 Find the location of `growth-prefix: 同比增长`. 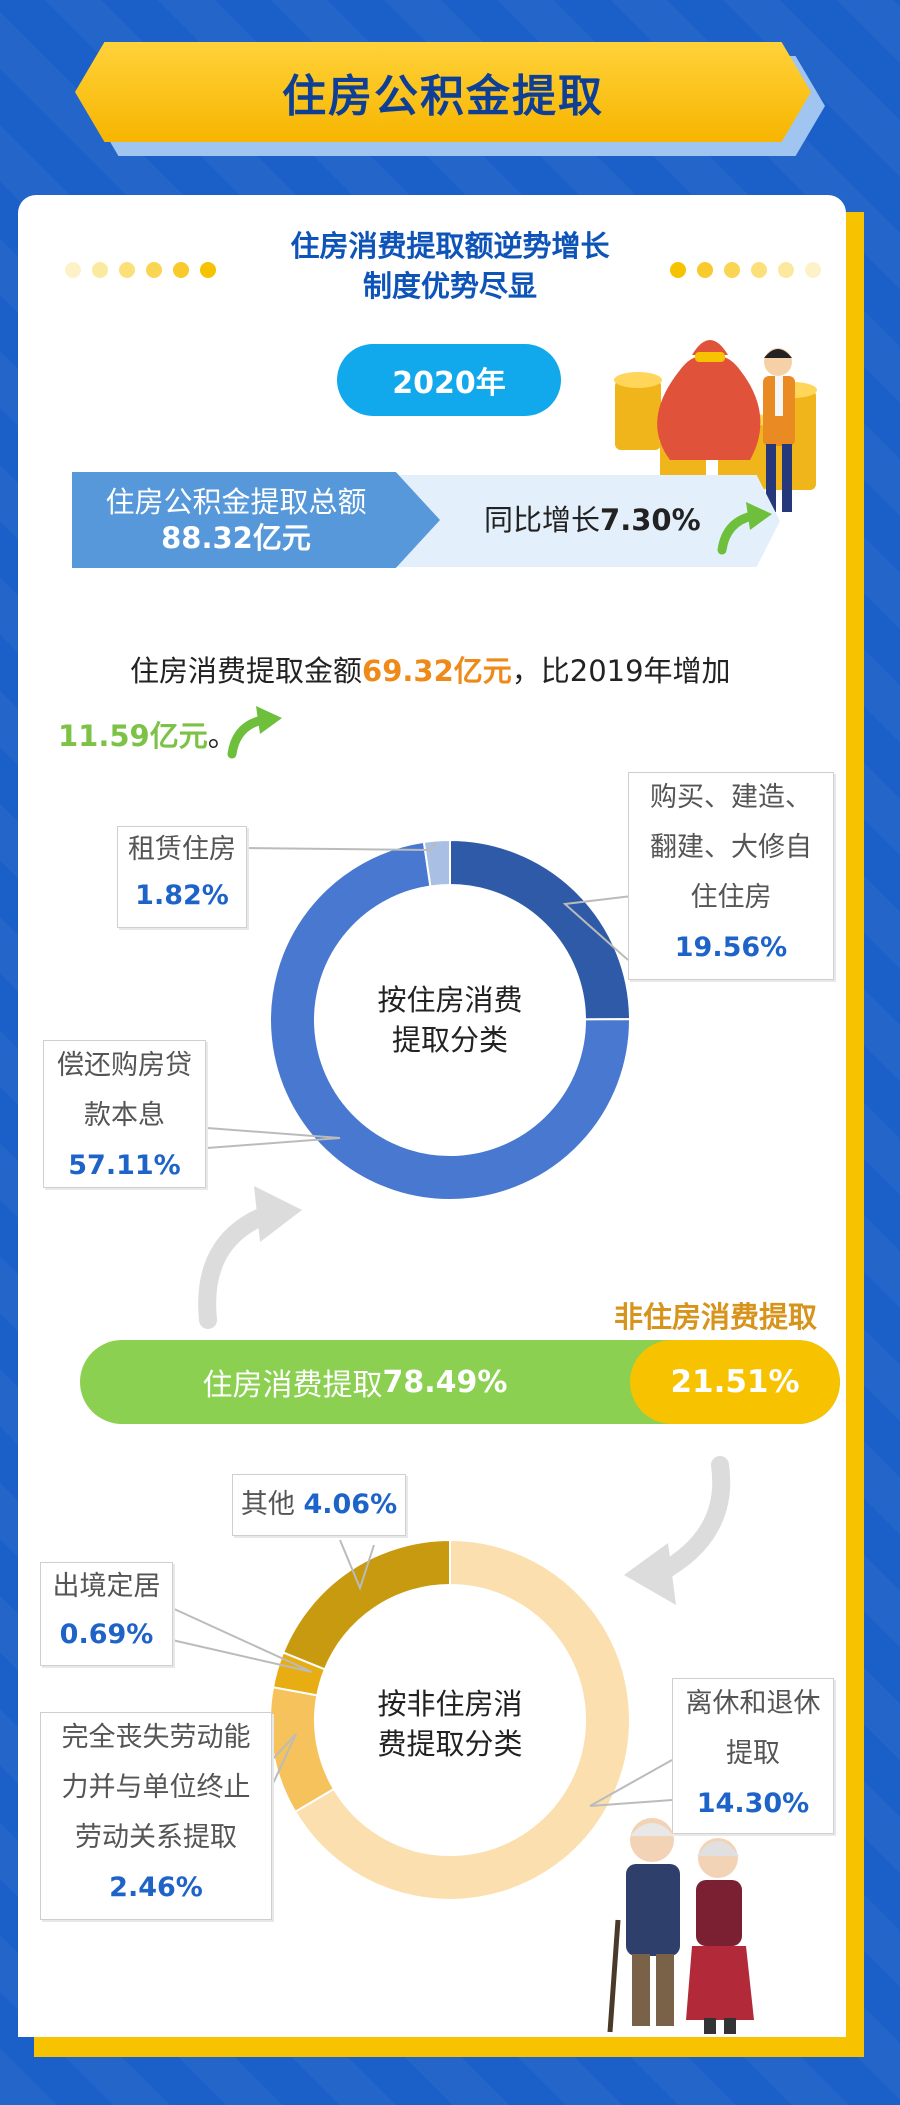

growth-prefix: 同比增长 is located at coordinates (542, 520).